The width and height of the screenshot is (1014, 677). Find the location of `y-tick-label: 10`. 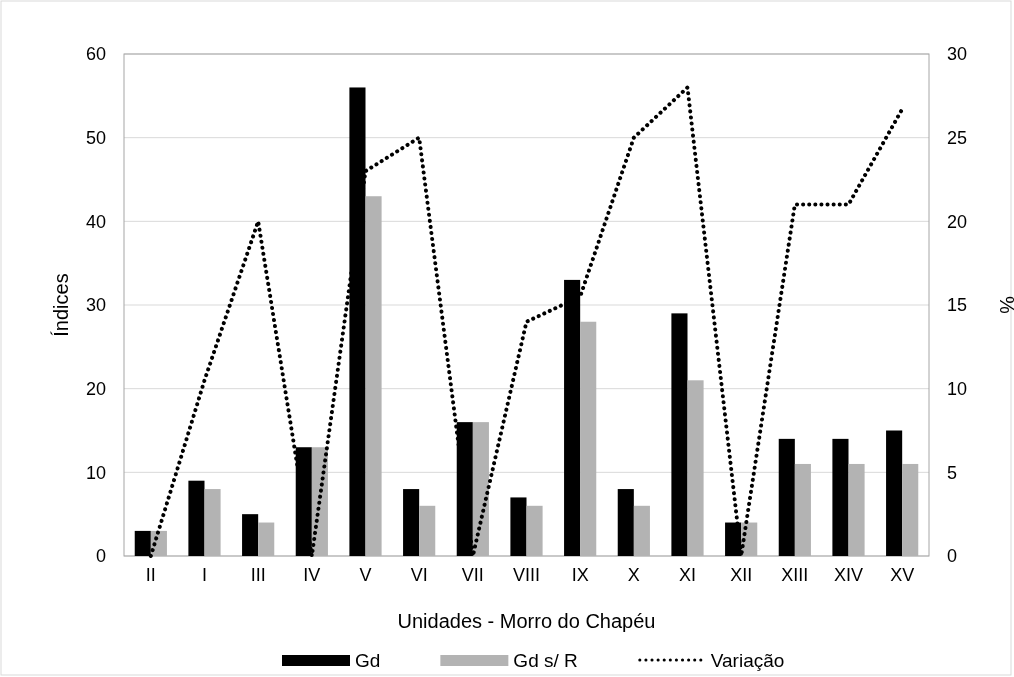

y-tick-label: 10 is located at coordinates (95, 472).